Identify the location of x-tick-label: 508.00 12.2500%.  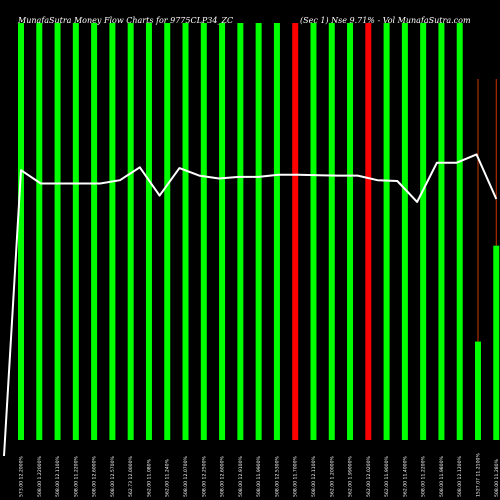
(204, 476).